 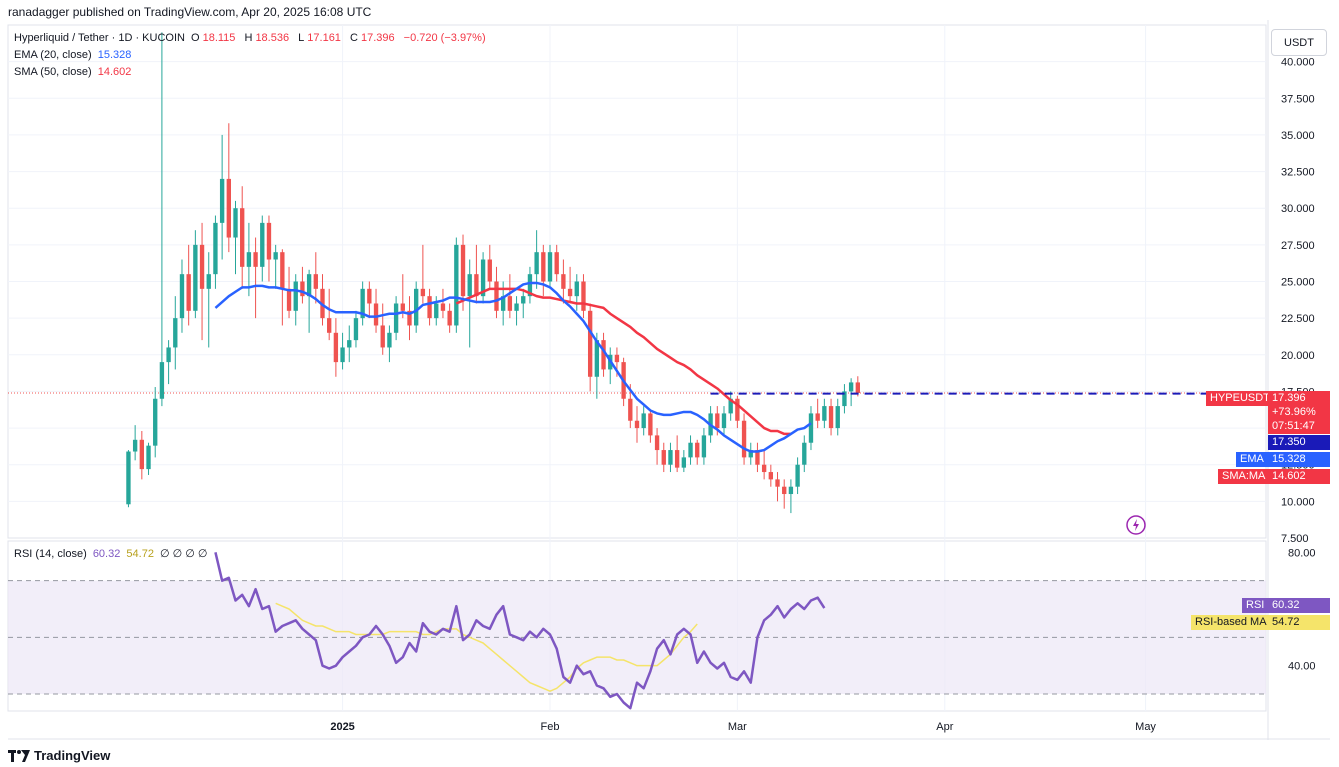 I want to click on price-tick-label: 40.000, so click(x=1298, y=63).